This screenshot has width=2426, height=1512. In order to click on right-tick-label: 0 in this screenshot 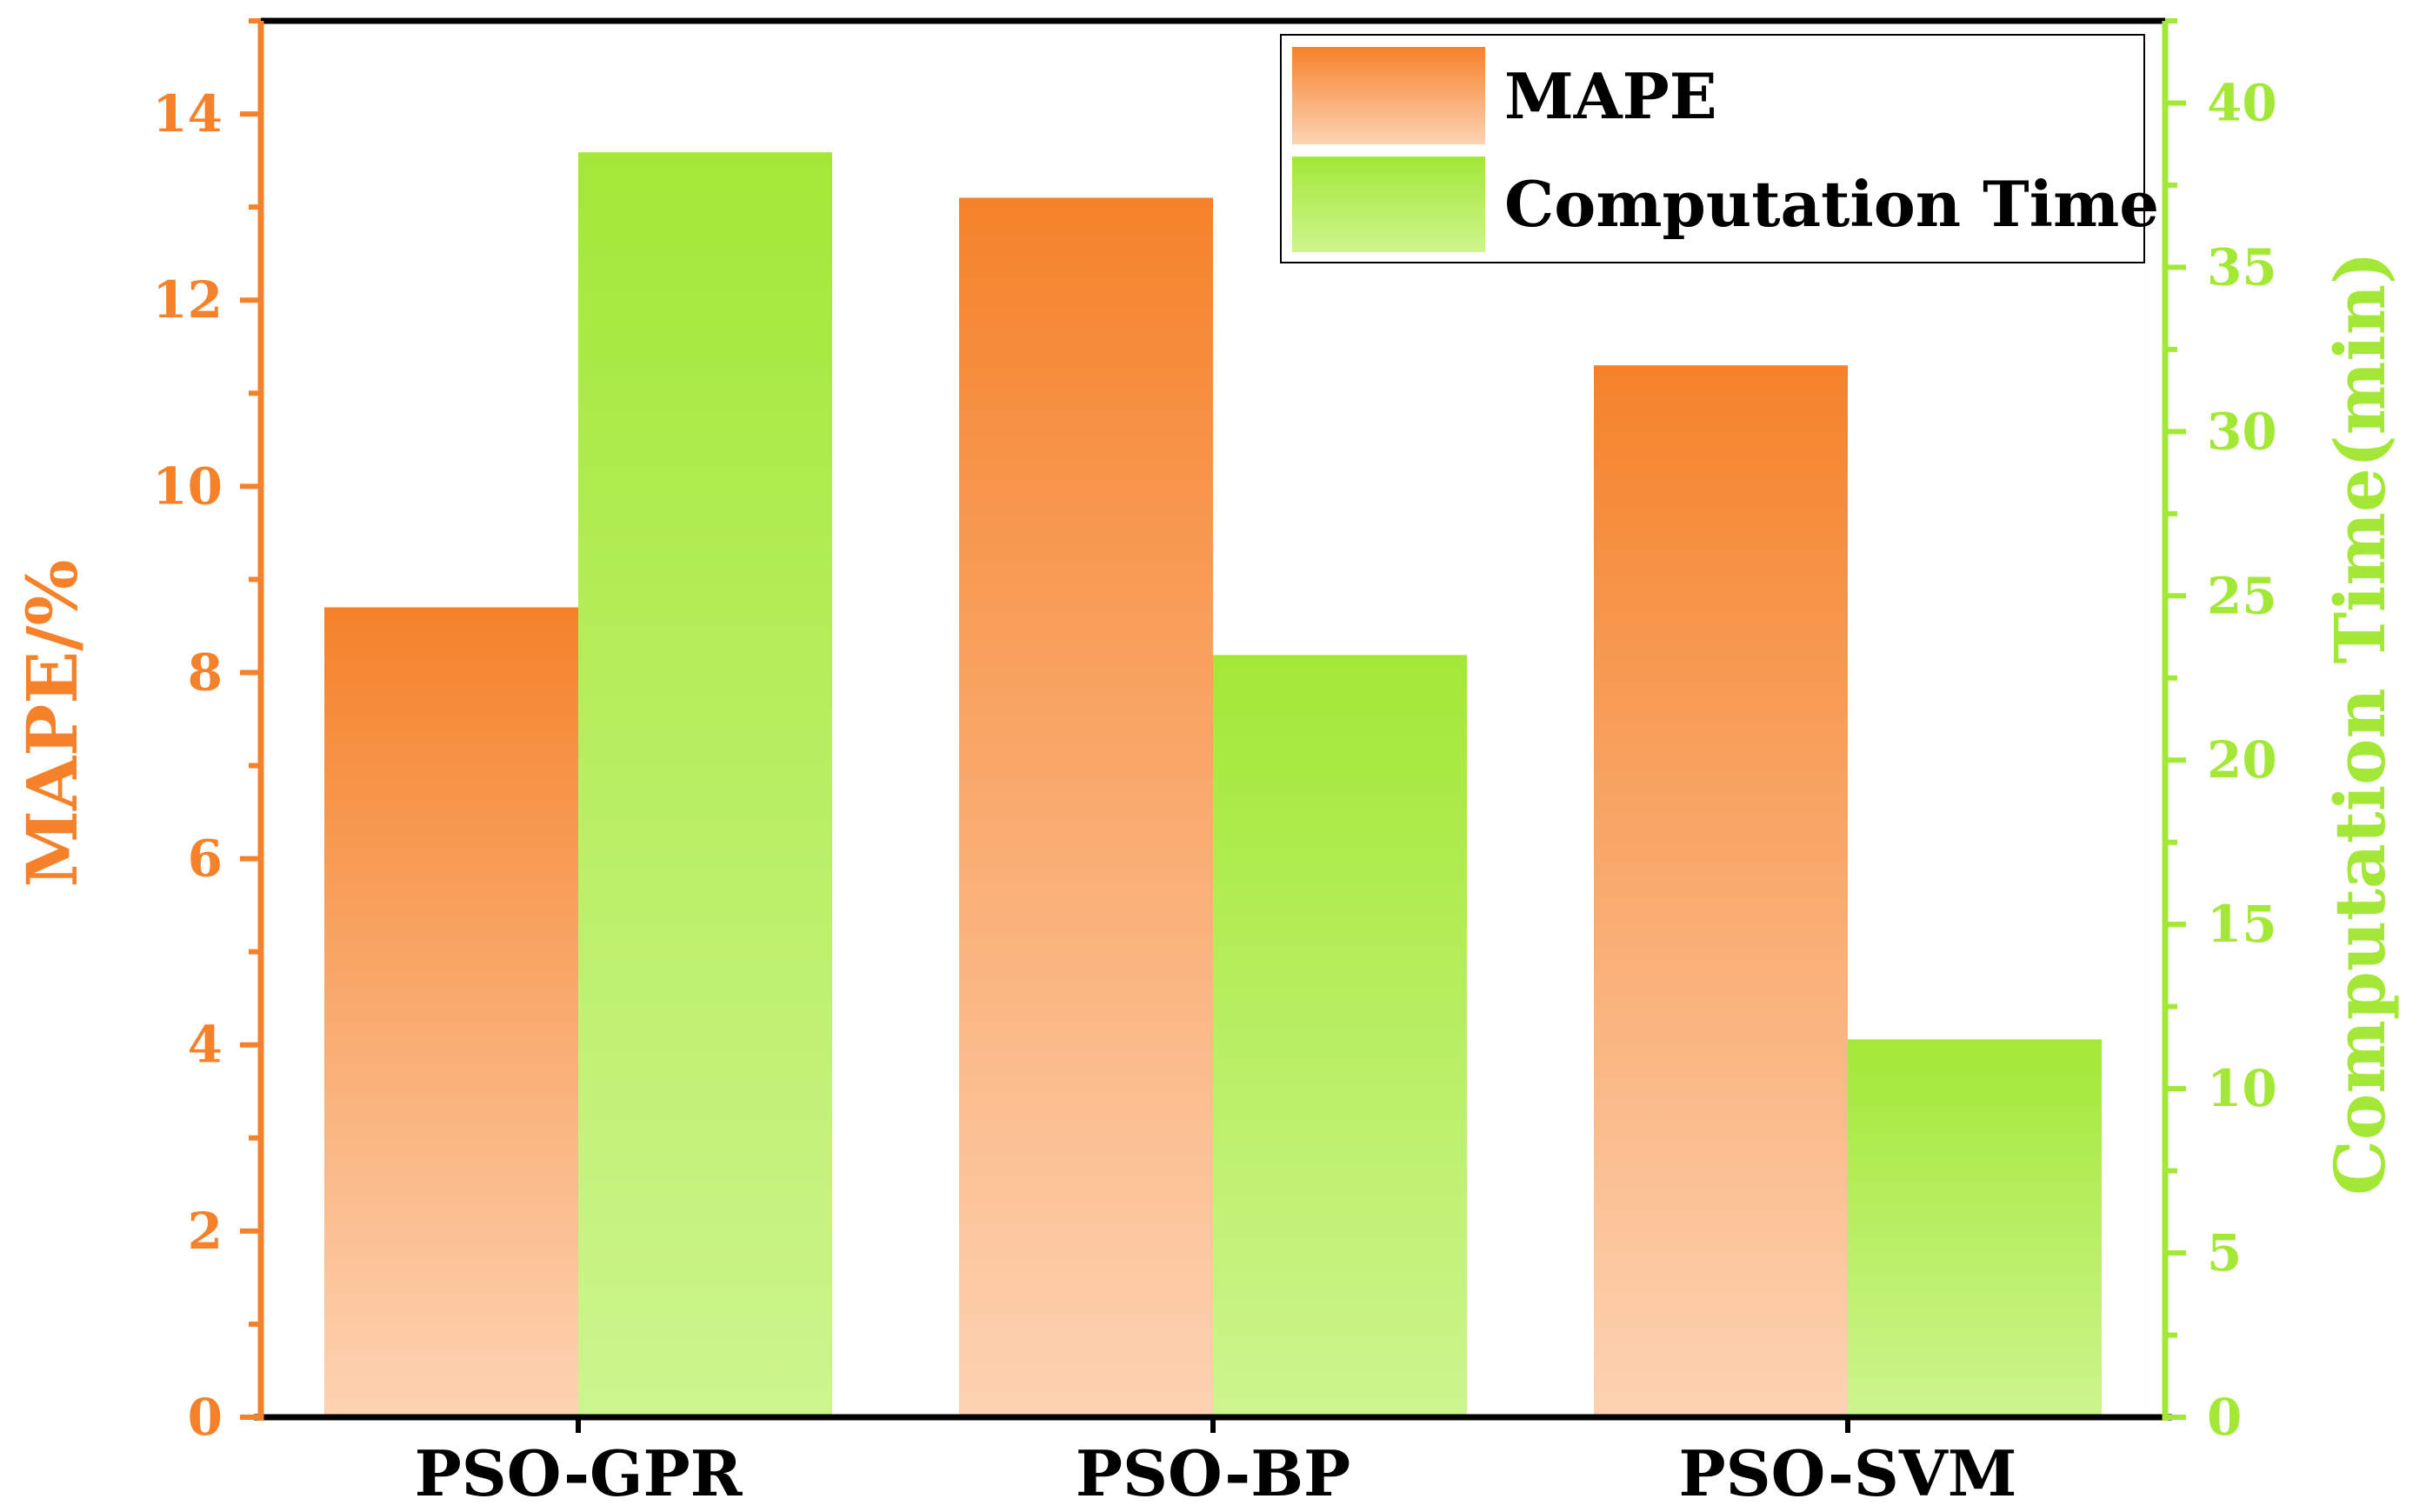, I will do `click(2224, 1417)`.